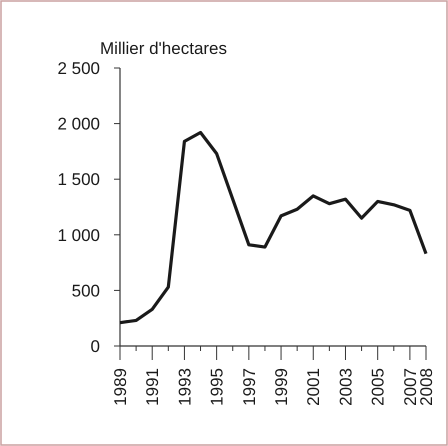 The height and width of the screenshot is (446, 448). Describe the element at coordinates (217, 387) in the screenshot. I see `x-tick-label: 1995` at that location.